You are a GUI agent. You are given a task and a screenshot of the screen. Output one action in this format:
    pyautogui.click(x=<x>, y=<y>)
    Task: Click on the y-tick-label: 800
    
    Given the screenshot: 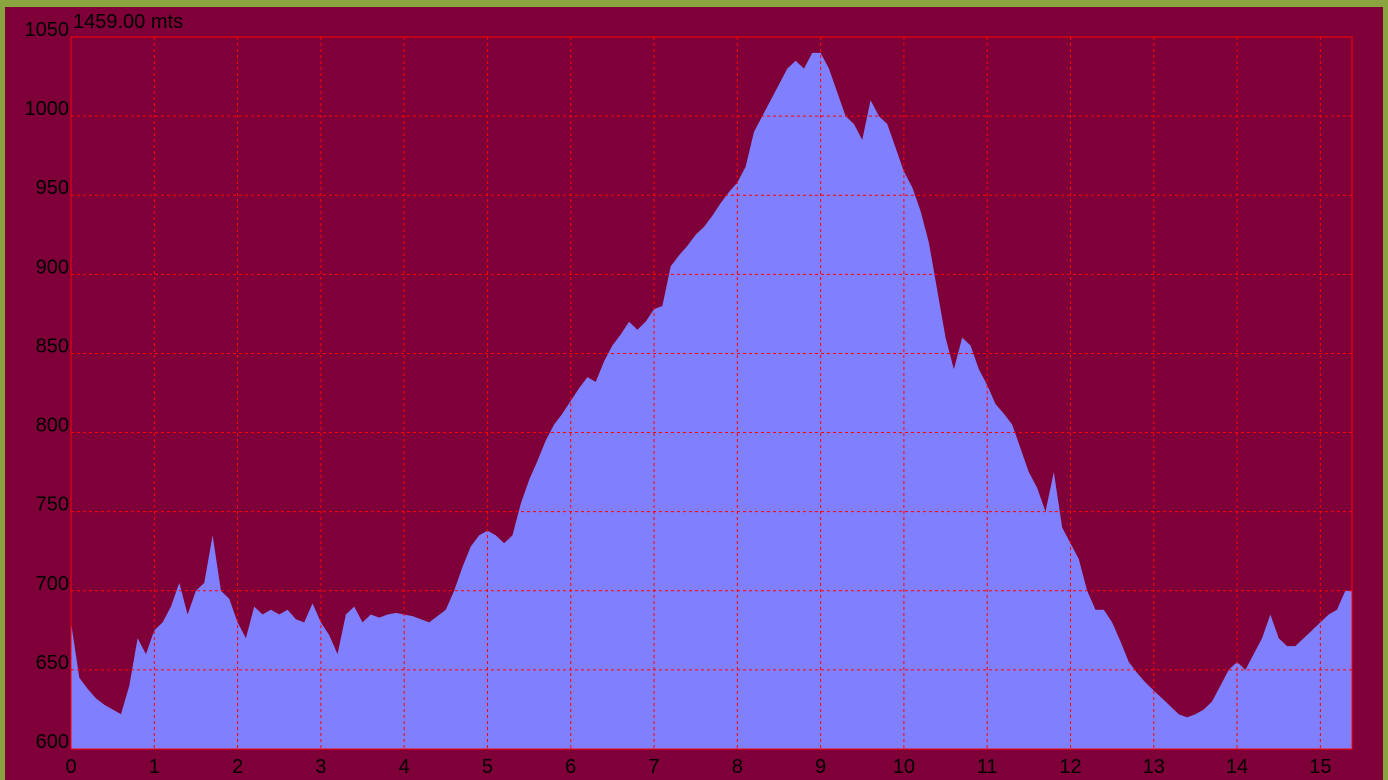 What is the action you would take?
    pyautogui.click(x=52, y=426)
    